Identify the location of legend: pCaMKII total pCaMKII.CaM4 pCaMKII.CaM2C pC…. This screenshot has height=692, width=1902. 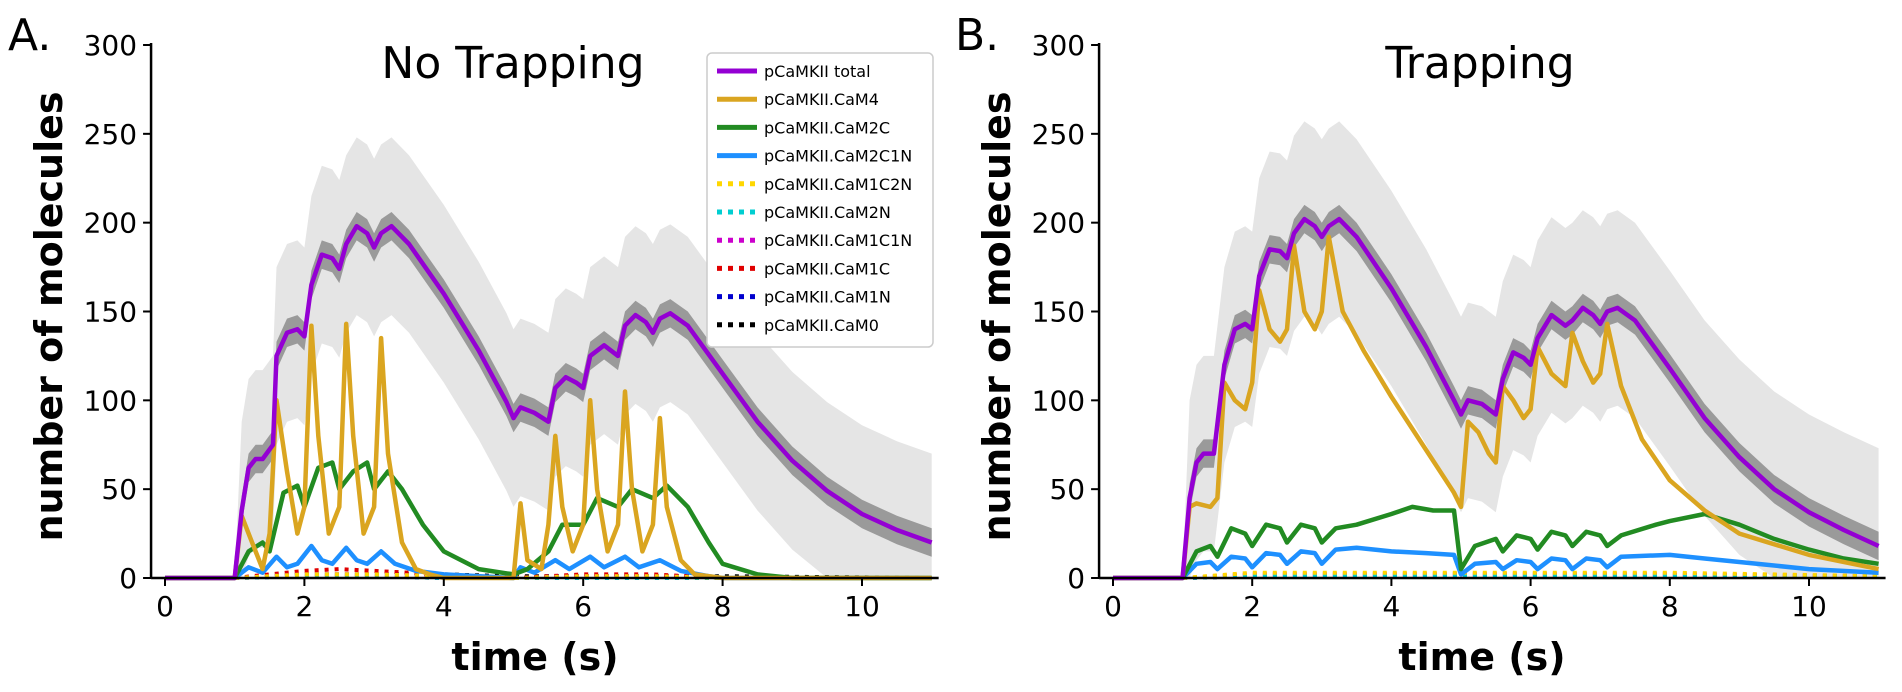
(820, 200).